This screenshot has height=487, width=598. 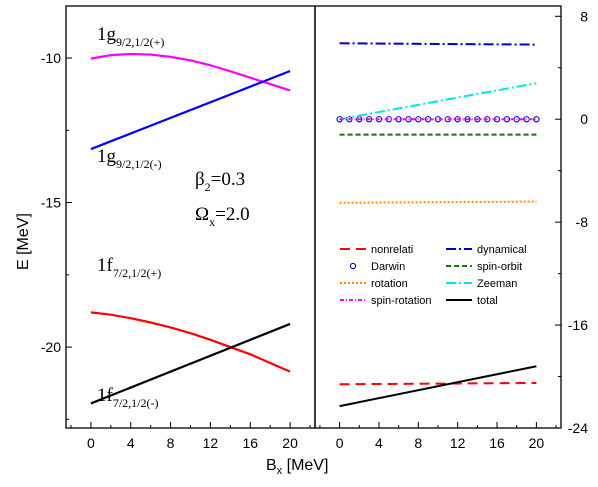 I want to click on legend-swatch, so click(x=353, y=266).